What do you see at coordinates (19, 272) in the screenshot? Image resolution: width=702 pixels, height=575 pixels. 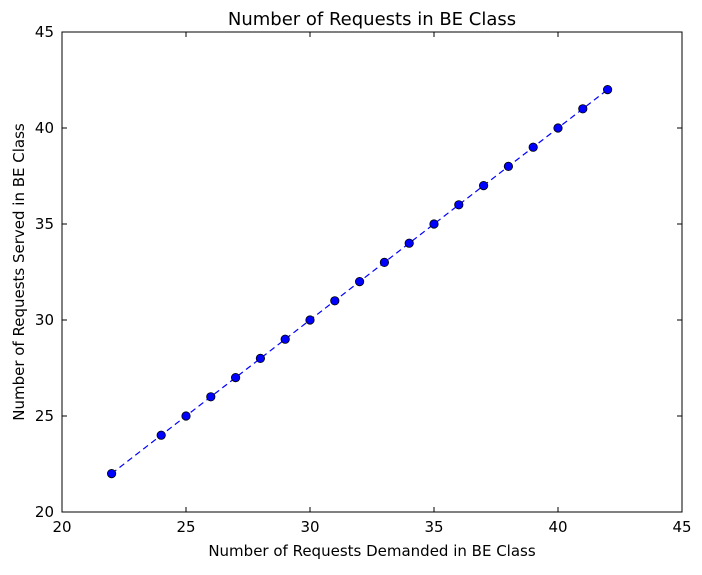 I see `y-axis-label: Number of Requests Served in BE Class` at bounding box center [19, 272].